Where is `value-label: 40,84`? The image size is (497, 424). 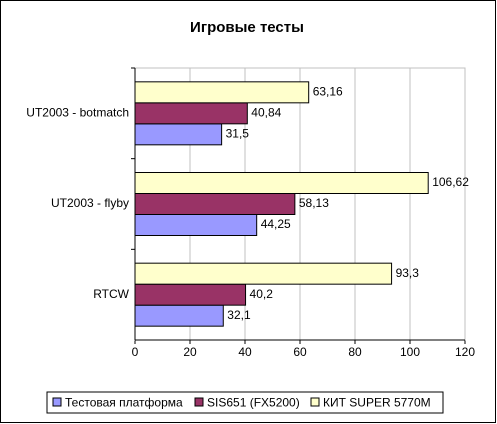
value-label: 40,84 is located at coordinates (266, 113).